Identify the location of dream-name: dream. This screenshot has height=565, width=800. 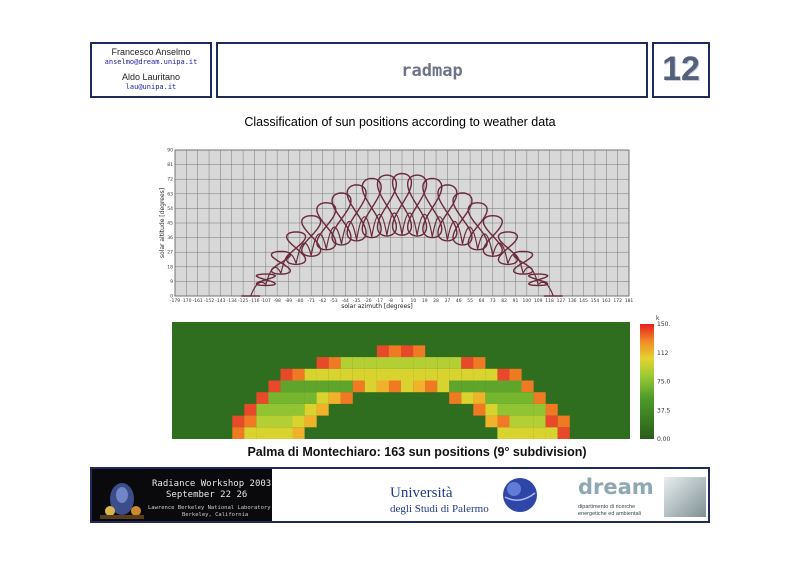
(616, 487).